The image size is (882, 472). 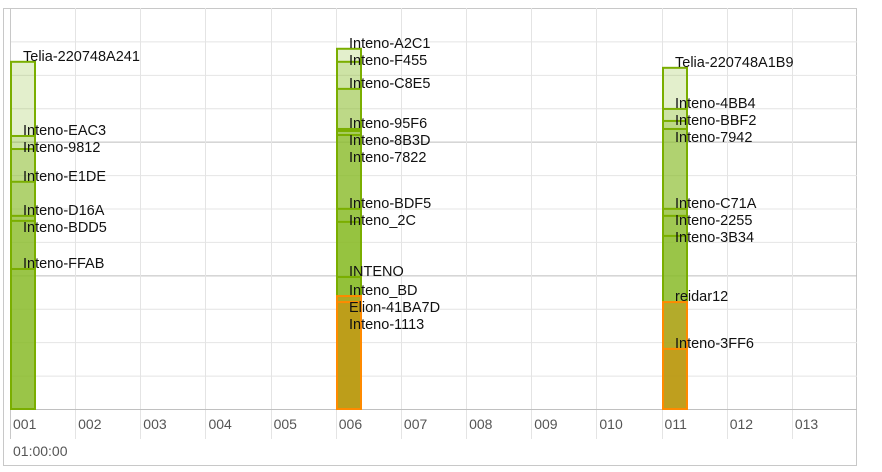 I want to click on bar-label: Inteno-7822, so click(x=387, y=158).